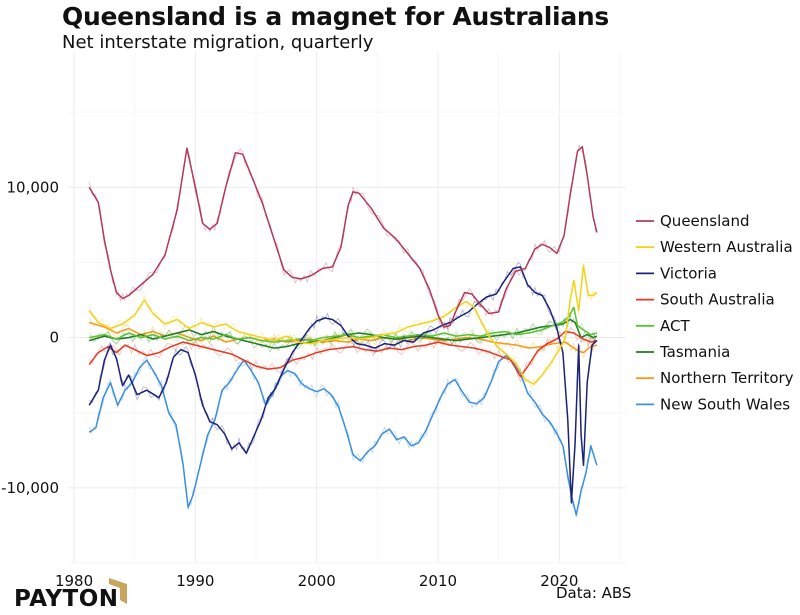 Image resolution: width=800 pixels, height=615 pixels. I want to click on x-tick-label: 2010, so click(438, 581).